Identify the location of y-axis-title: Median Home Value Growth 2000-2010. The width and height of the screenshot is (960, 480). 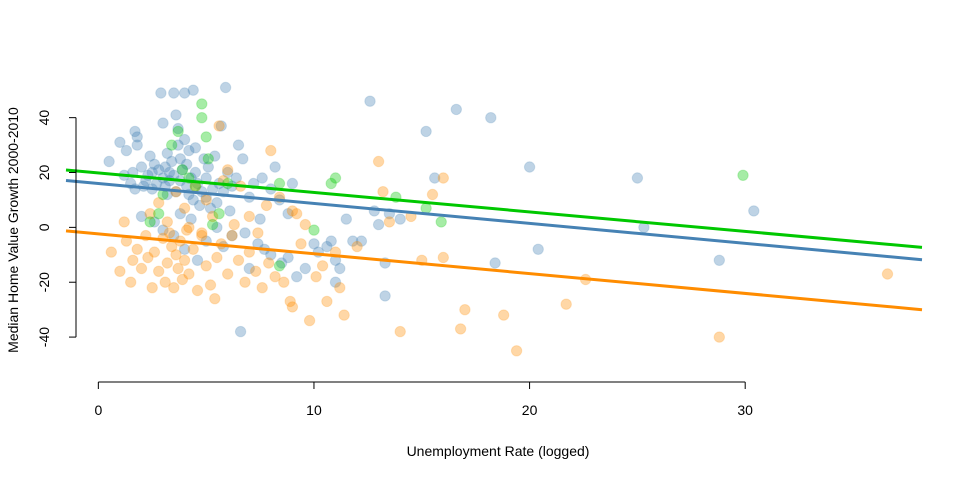
(13, 230).